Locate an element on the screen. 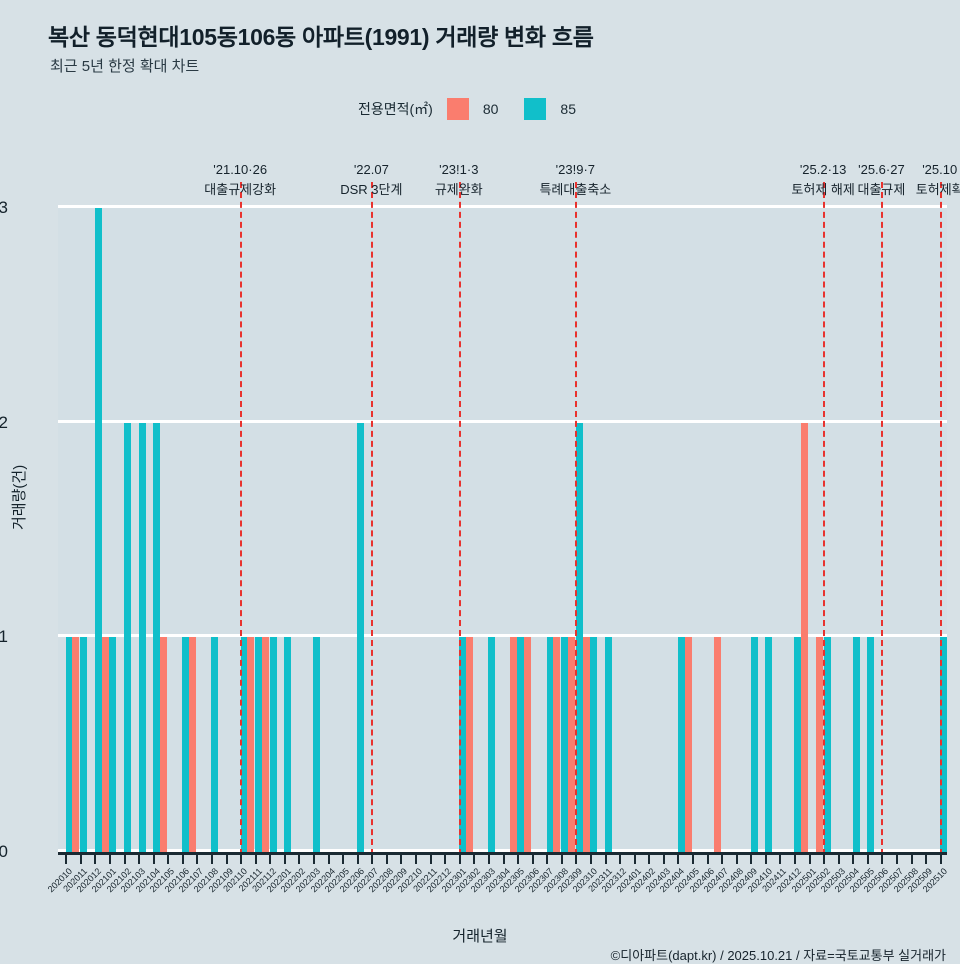 This screenshot has width=960, height=964. chart-legend: 전용면적(㎡) 80 85 is located at coordinates (480, 109).